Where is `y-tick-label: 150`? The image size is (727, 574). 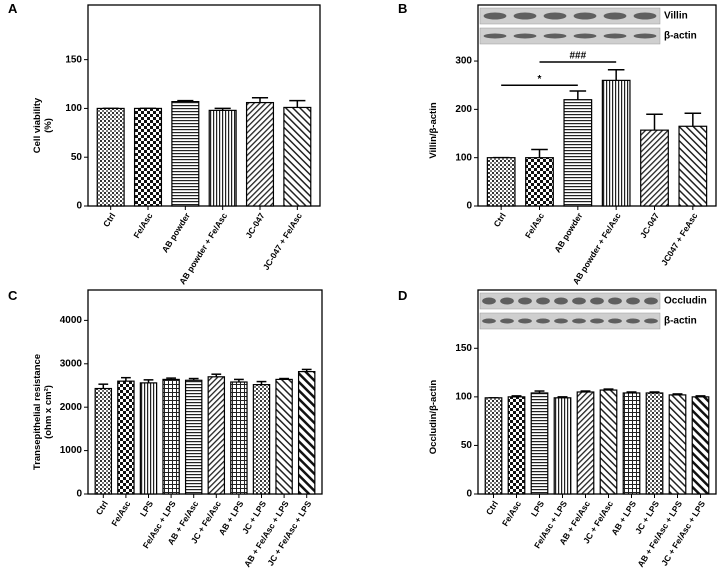 y-tick-label: 150 is located at coordinates (73, 59).